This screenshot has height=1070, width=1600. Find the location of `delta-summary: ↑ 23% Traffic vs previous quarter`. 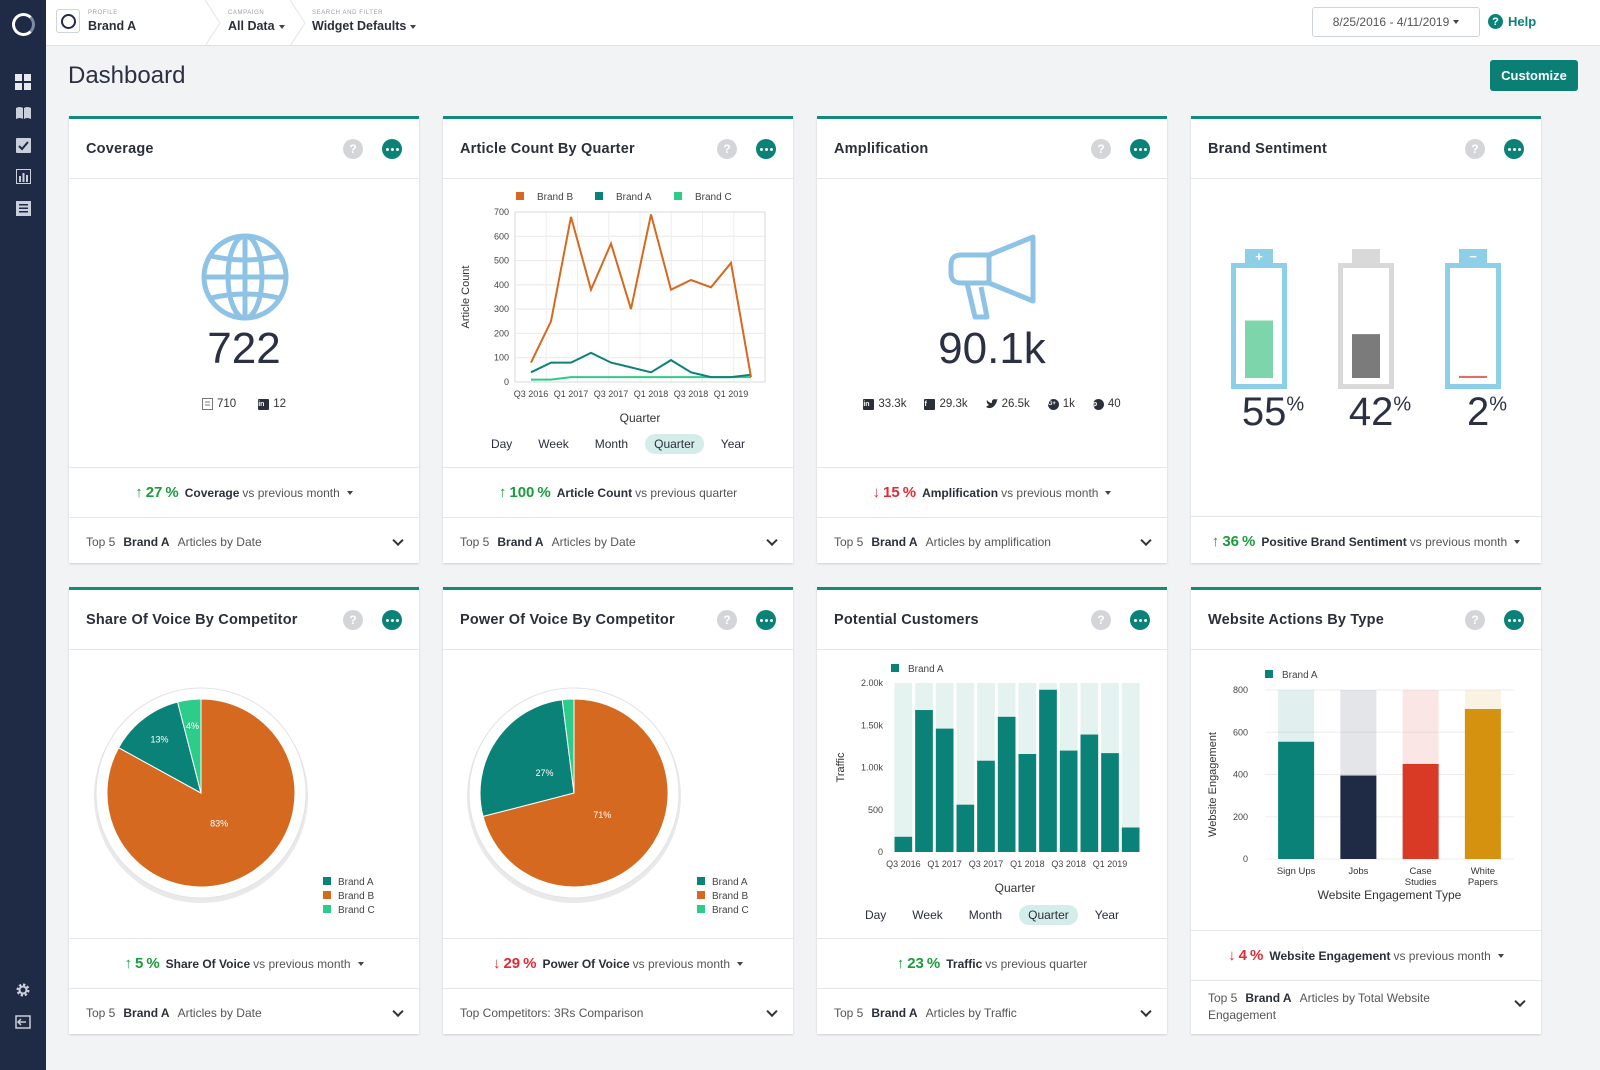

delta-summary: ↑ 23% Traffic vs previous quarter is located at coordinates (992, 963).